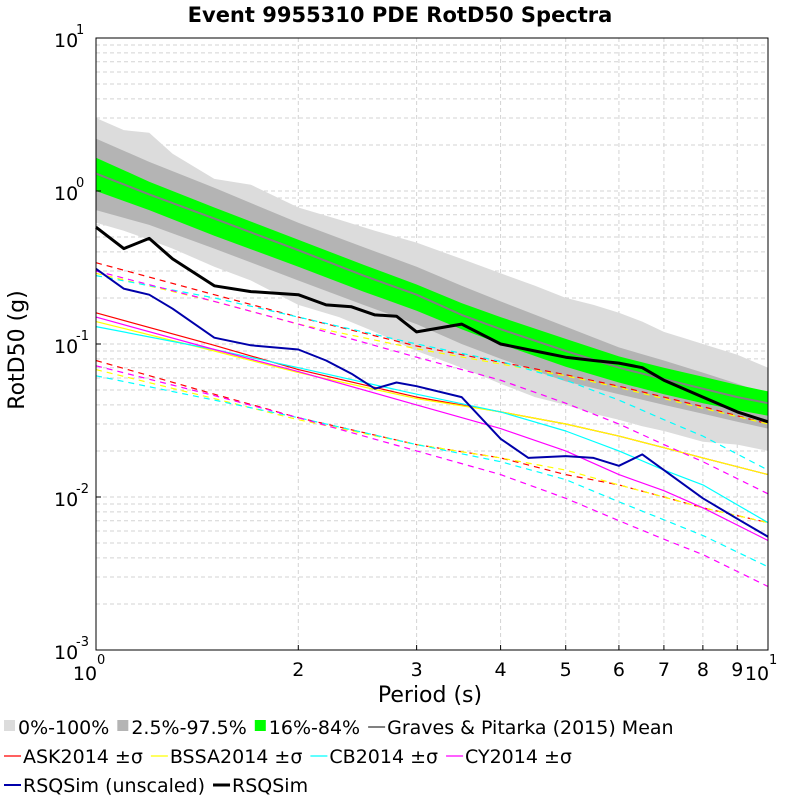  I want to click on y-tick-exponent: -1, so click(82, 336).